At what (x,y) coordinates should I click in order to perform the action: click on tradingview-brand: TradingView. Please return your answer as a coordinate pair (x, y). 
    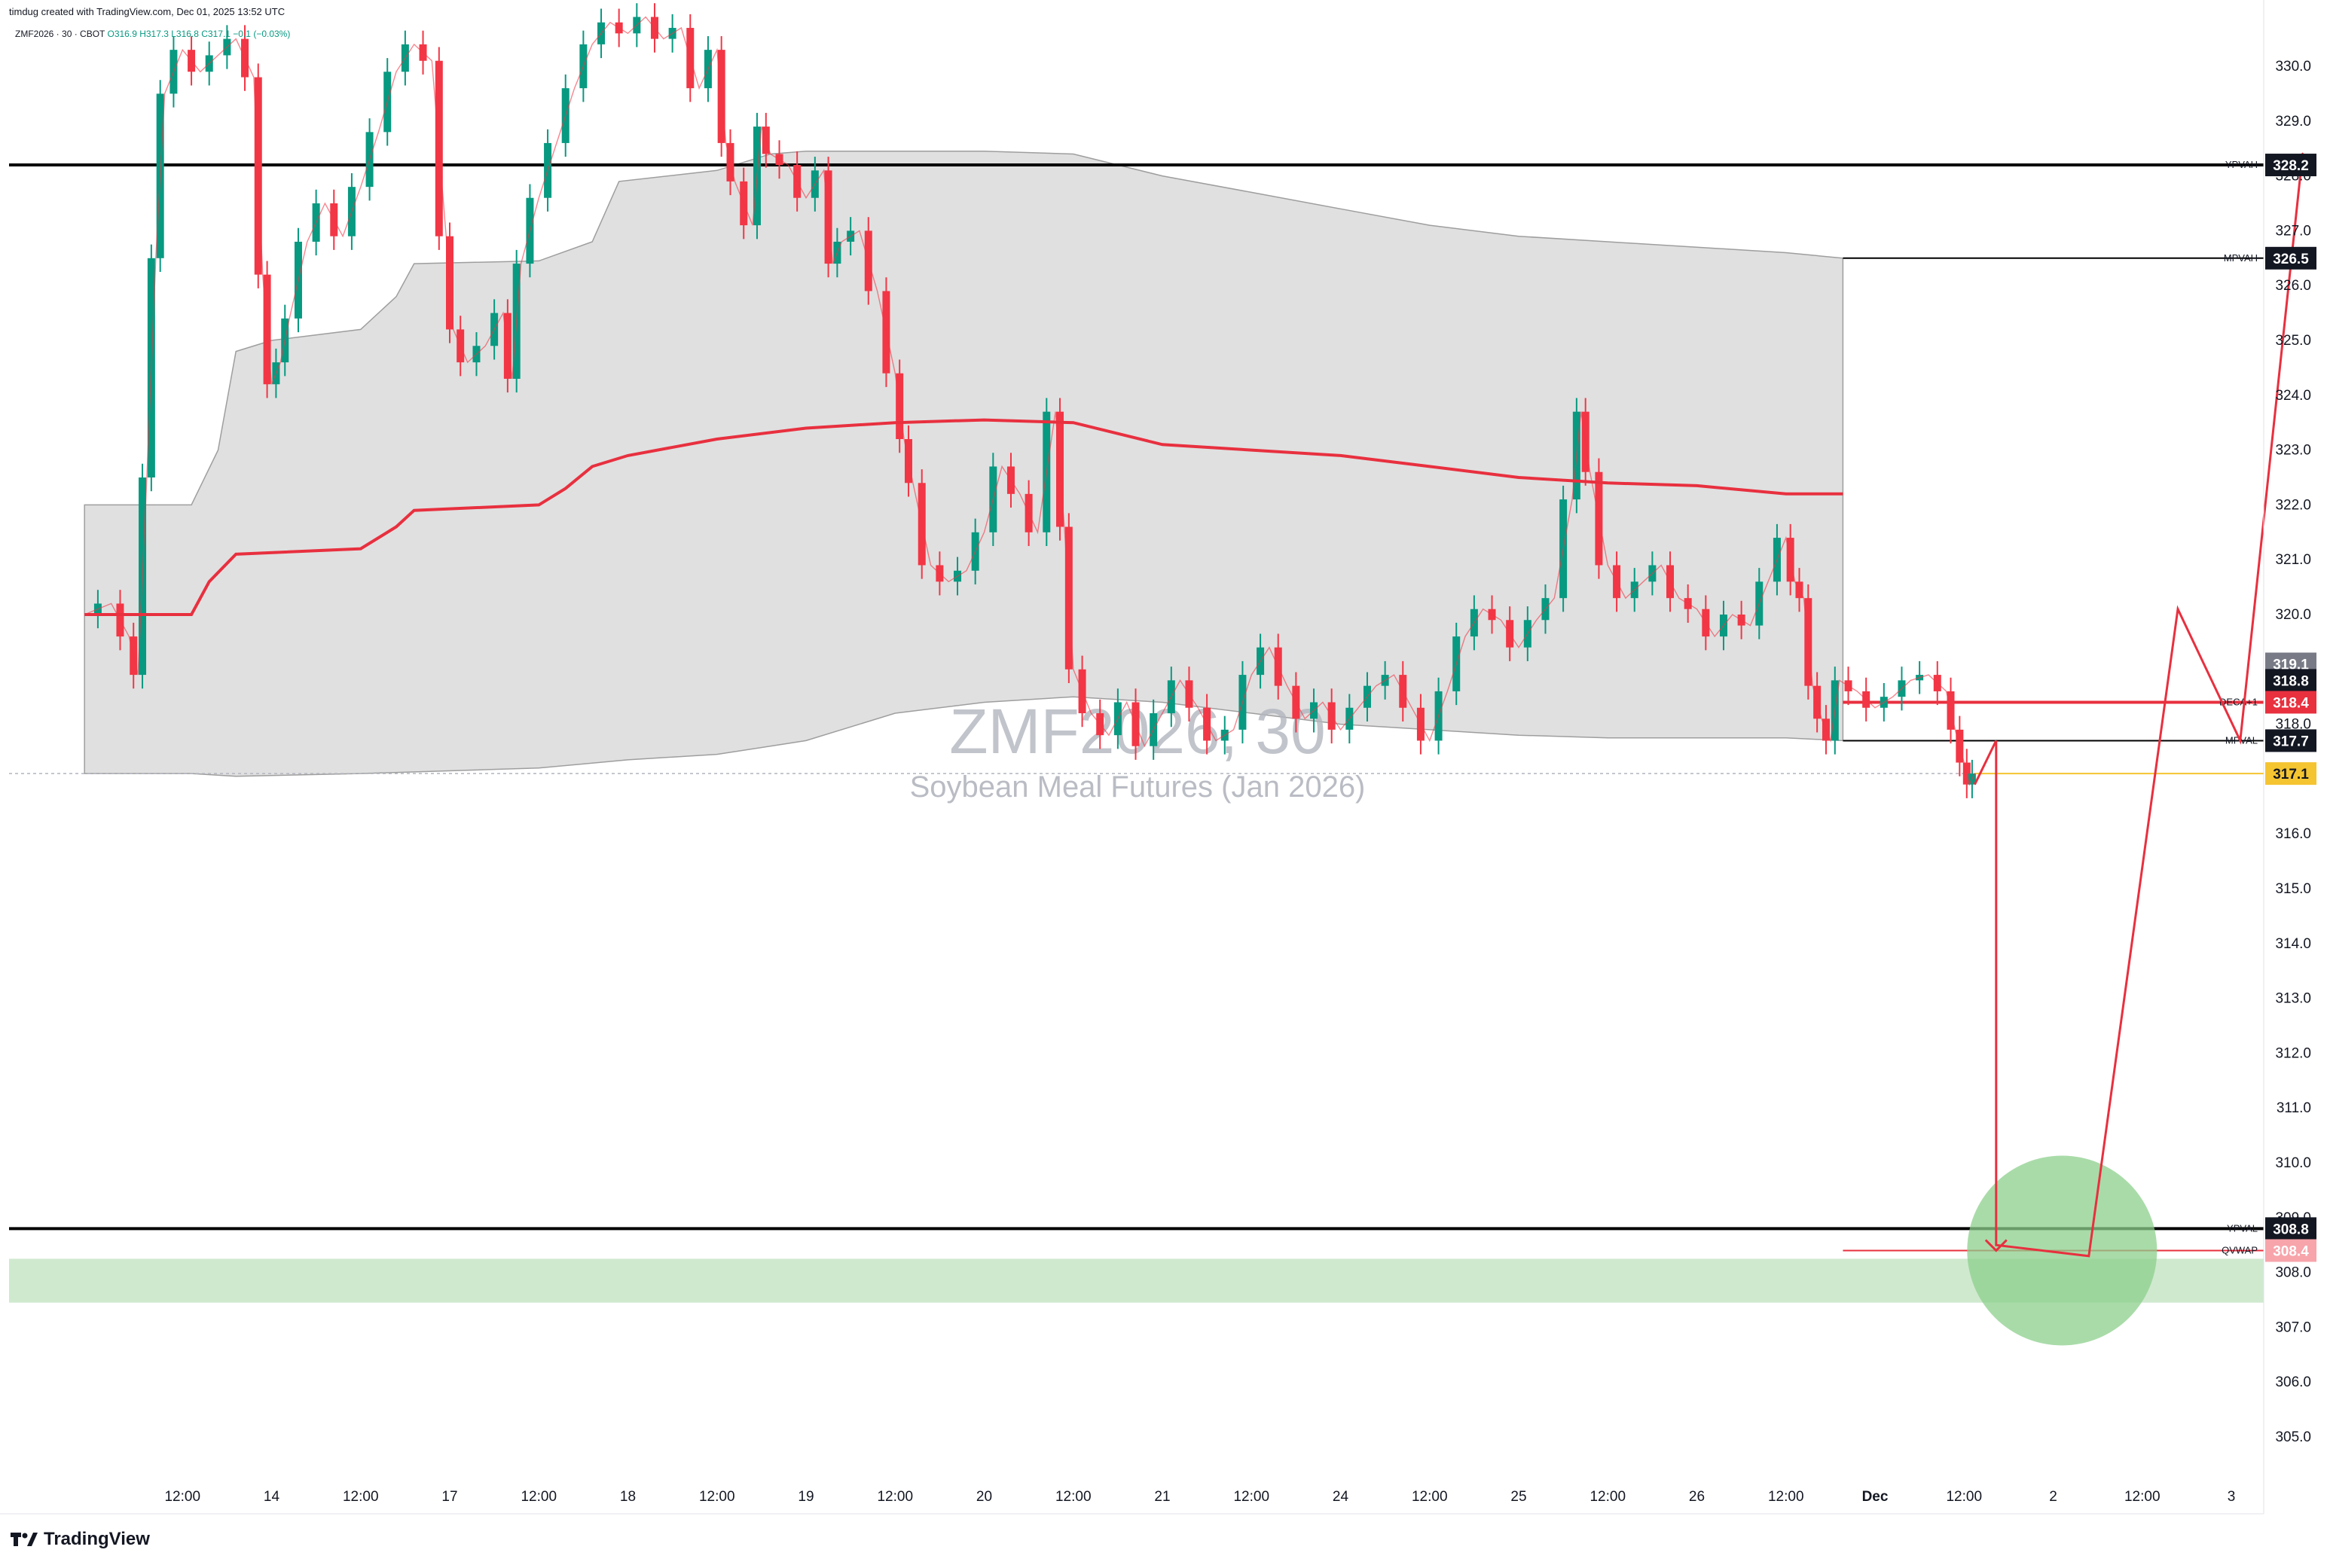
    Looking at the image, I should click on (80, 1539).